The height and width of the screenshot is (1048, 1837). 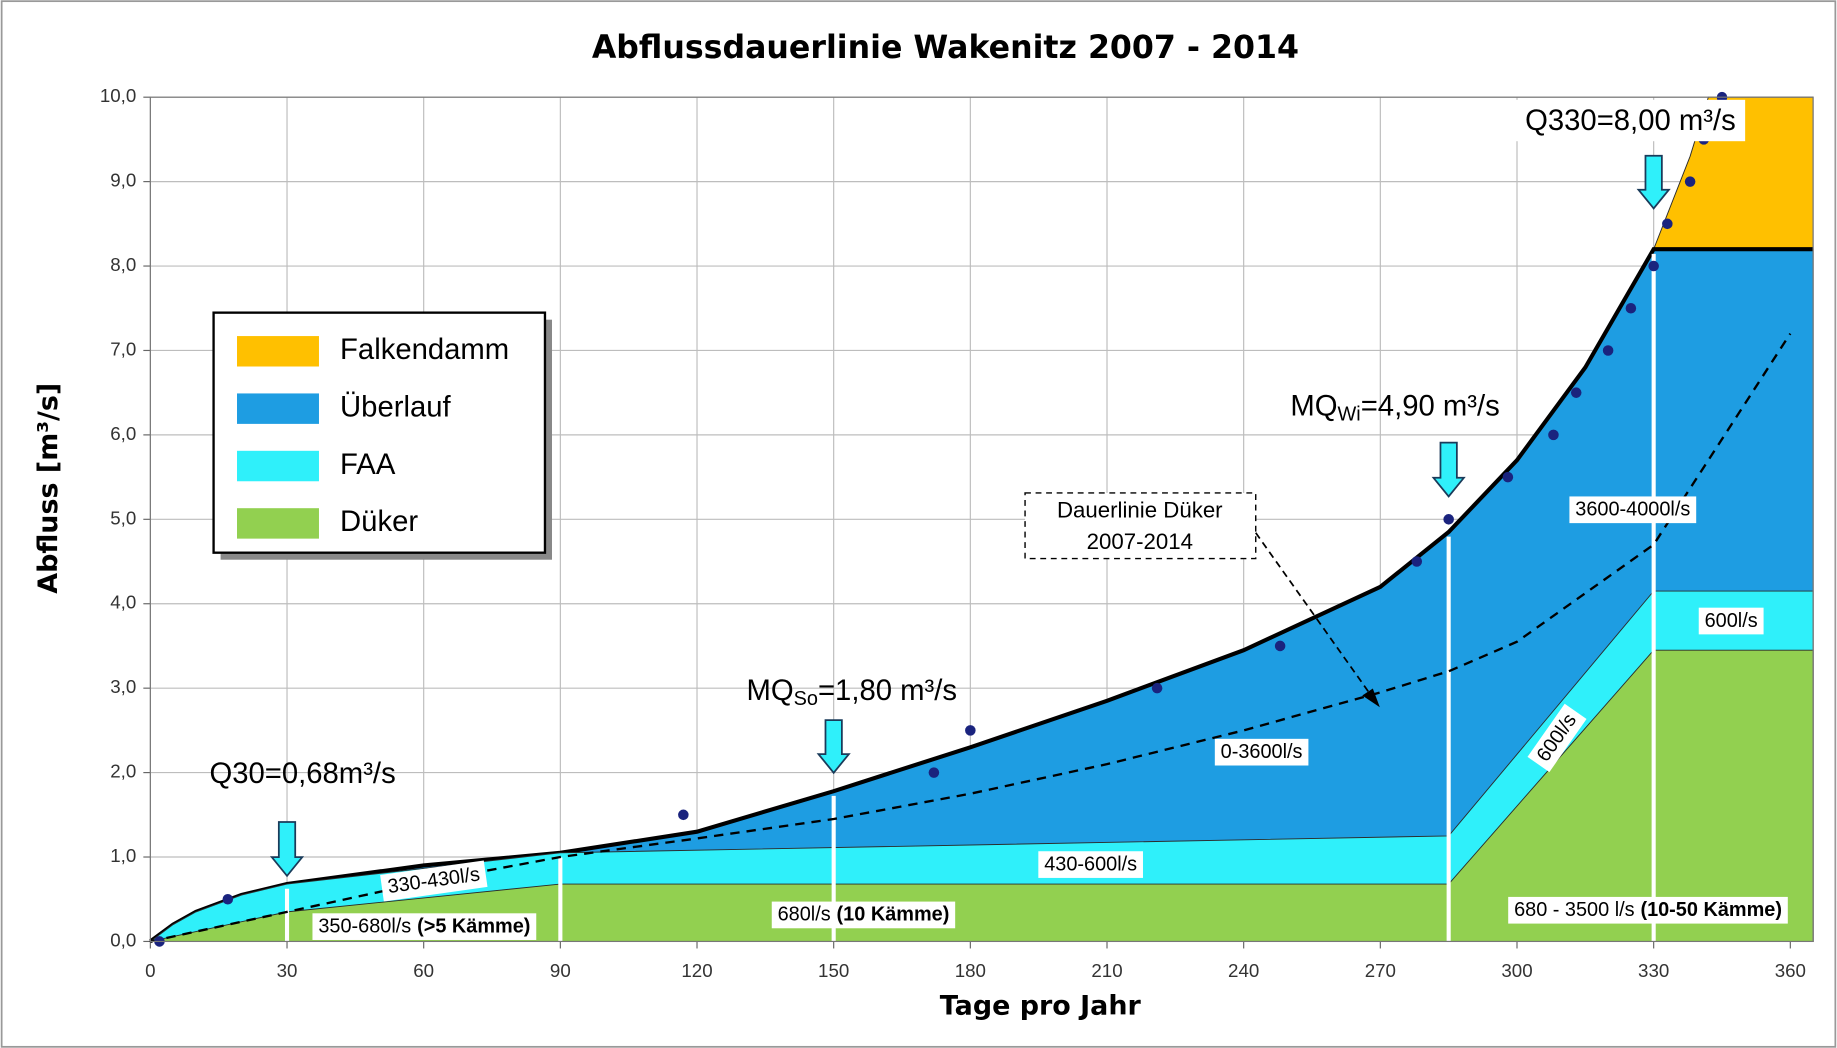 I want to click on x-tick-label: 150, so click(x=833, y=970).